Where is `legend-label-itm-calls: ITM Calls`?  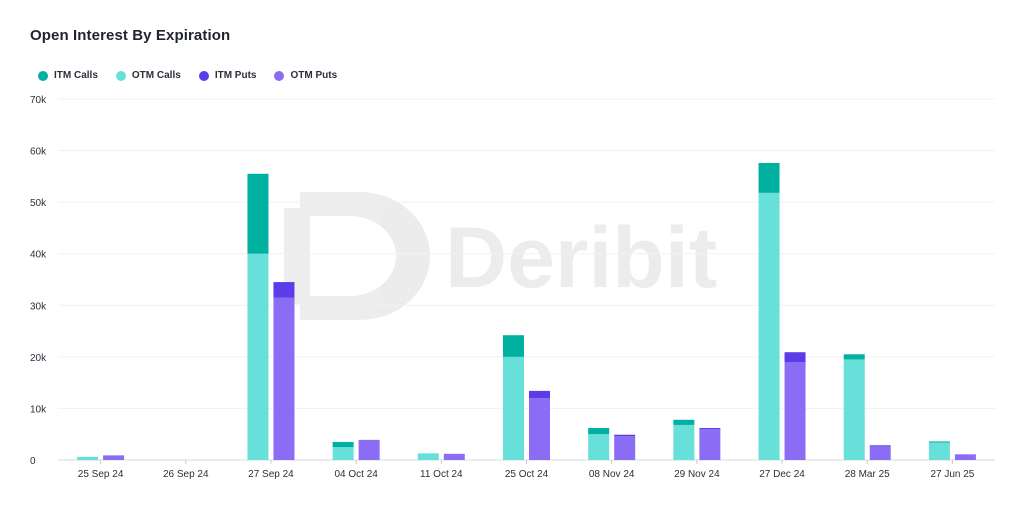
legend-label-itm-calls: ITM Calls is located at coordinates (76, 75).